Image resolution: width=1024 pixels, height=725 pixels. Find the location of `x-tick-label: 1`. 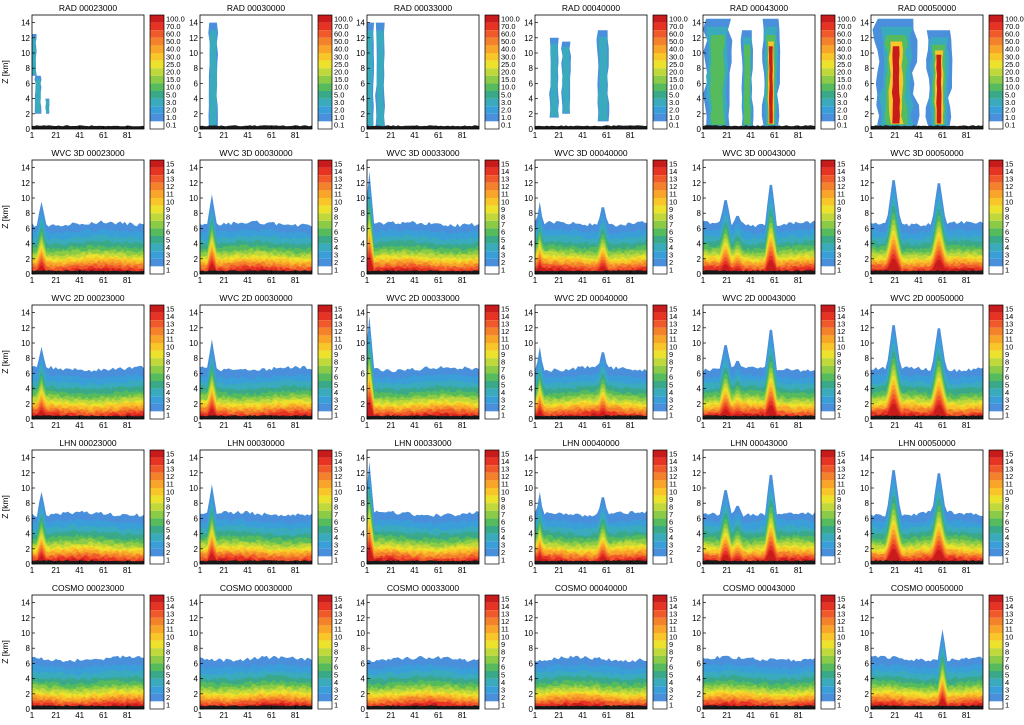

x-tick-label: 1 is located at coordinates (871, 135).